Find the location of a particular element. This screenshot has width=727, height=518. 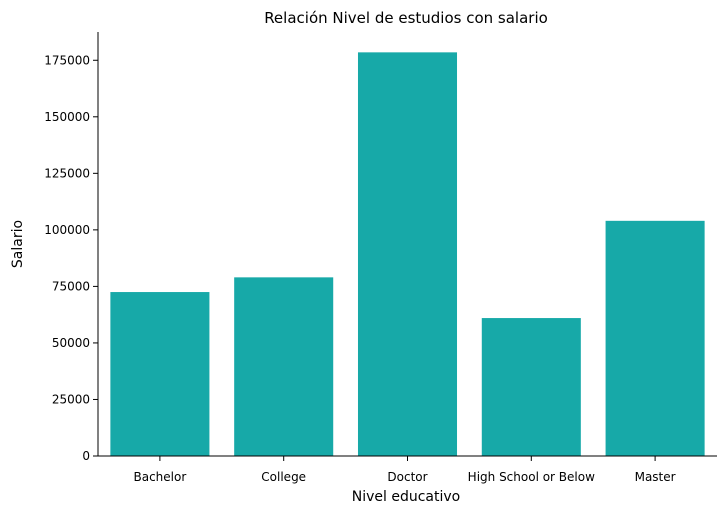

y-tick-label: 25000 is located at coordinates (71, 399).